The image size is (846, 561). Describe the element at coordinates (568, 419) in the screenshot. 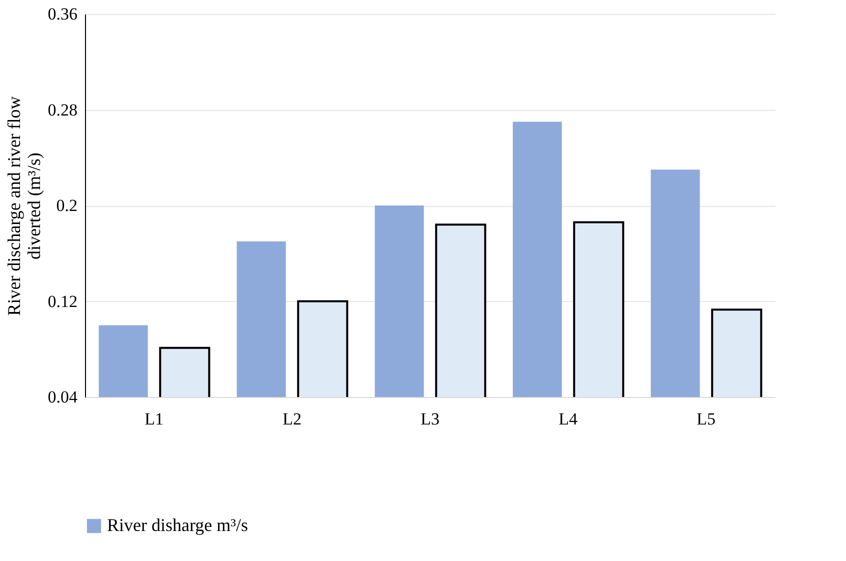

I see `x-tick-label: L4` at that location.